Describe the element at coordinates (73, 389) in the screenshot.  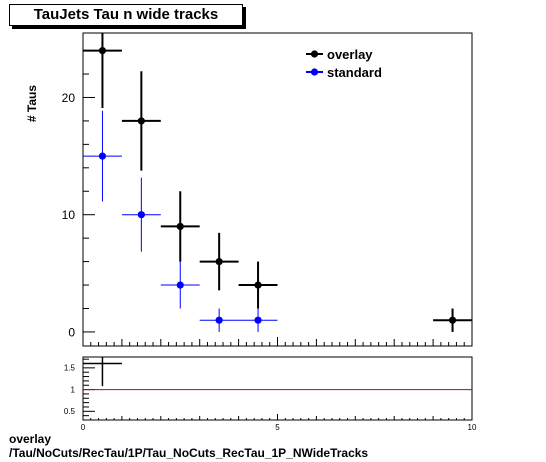
I see `y-tick-label: 1` at that location.